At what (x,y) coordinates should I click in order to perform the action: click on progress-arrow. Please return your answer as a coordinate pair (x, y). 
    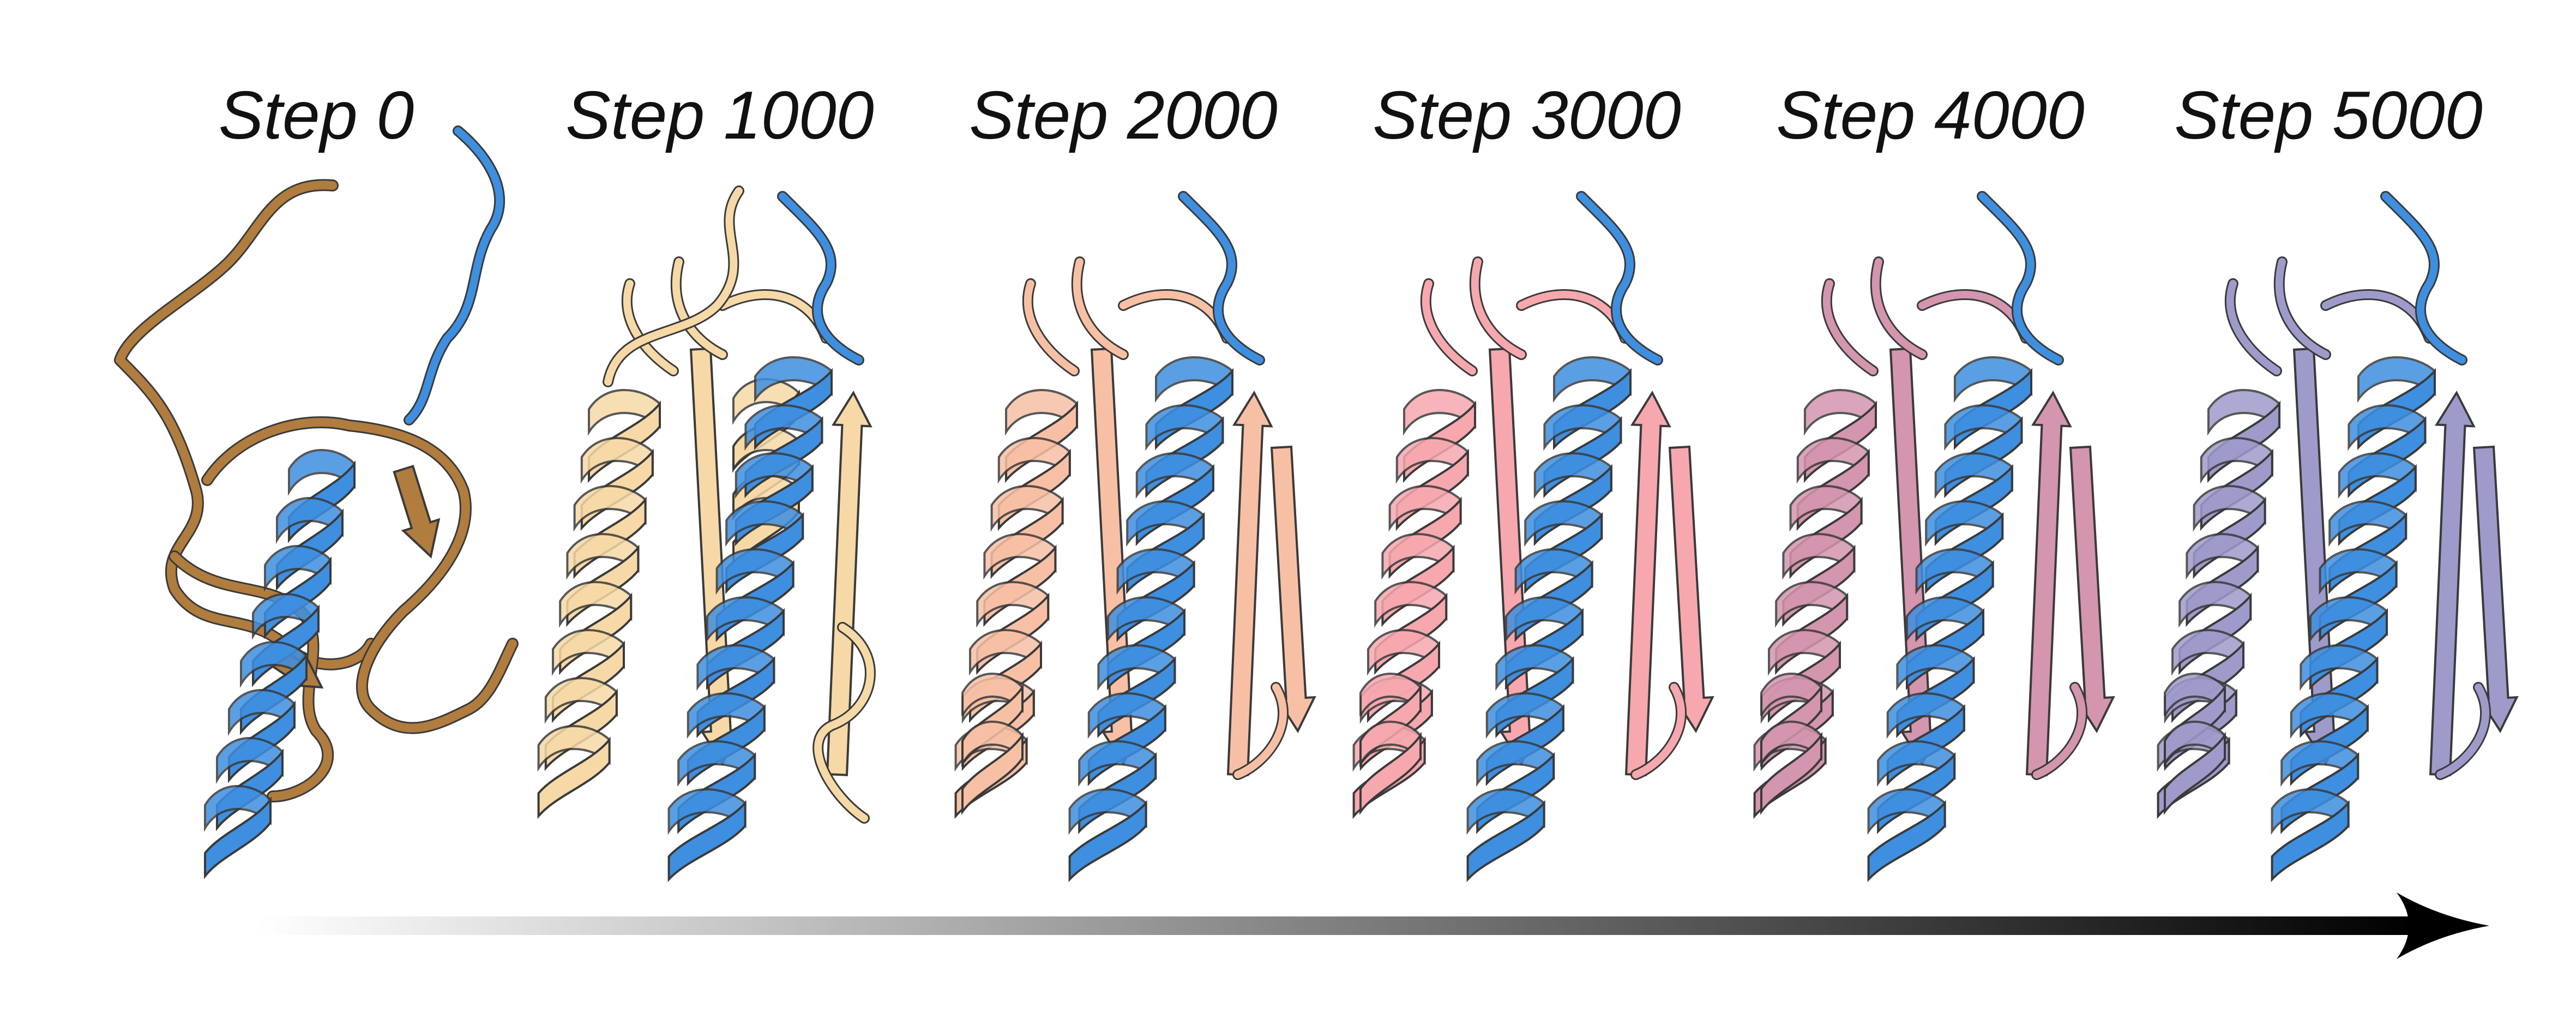
    Looking at the image, I should click on (1372, 926).